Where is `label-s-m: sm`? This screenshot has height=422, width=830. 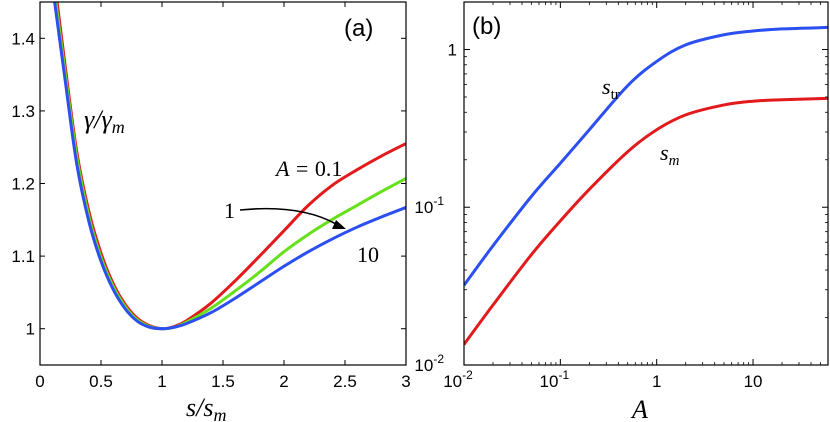 label-s-m: sm is located at coordinates (670, 154).